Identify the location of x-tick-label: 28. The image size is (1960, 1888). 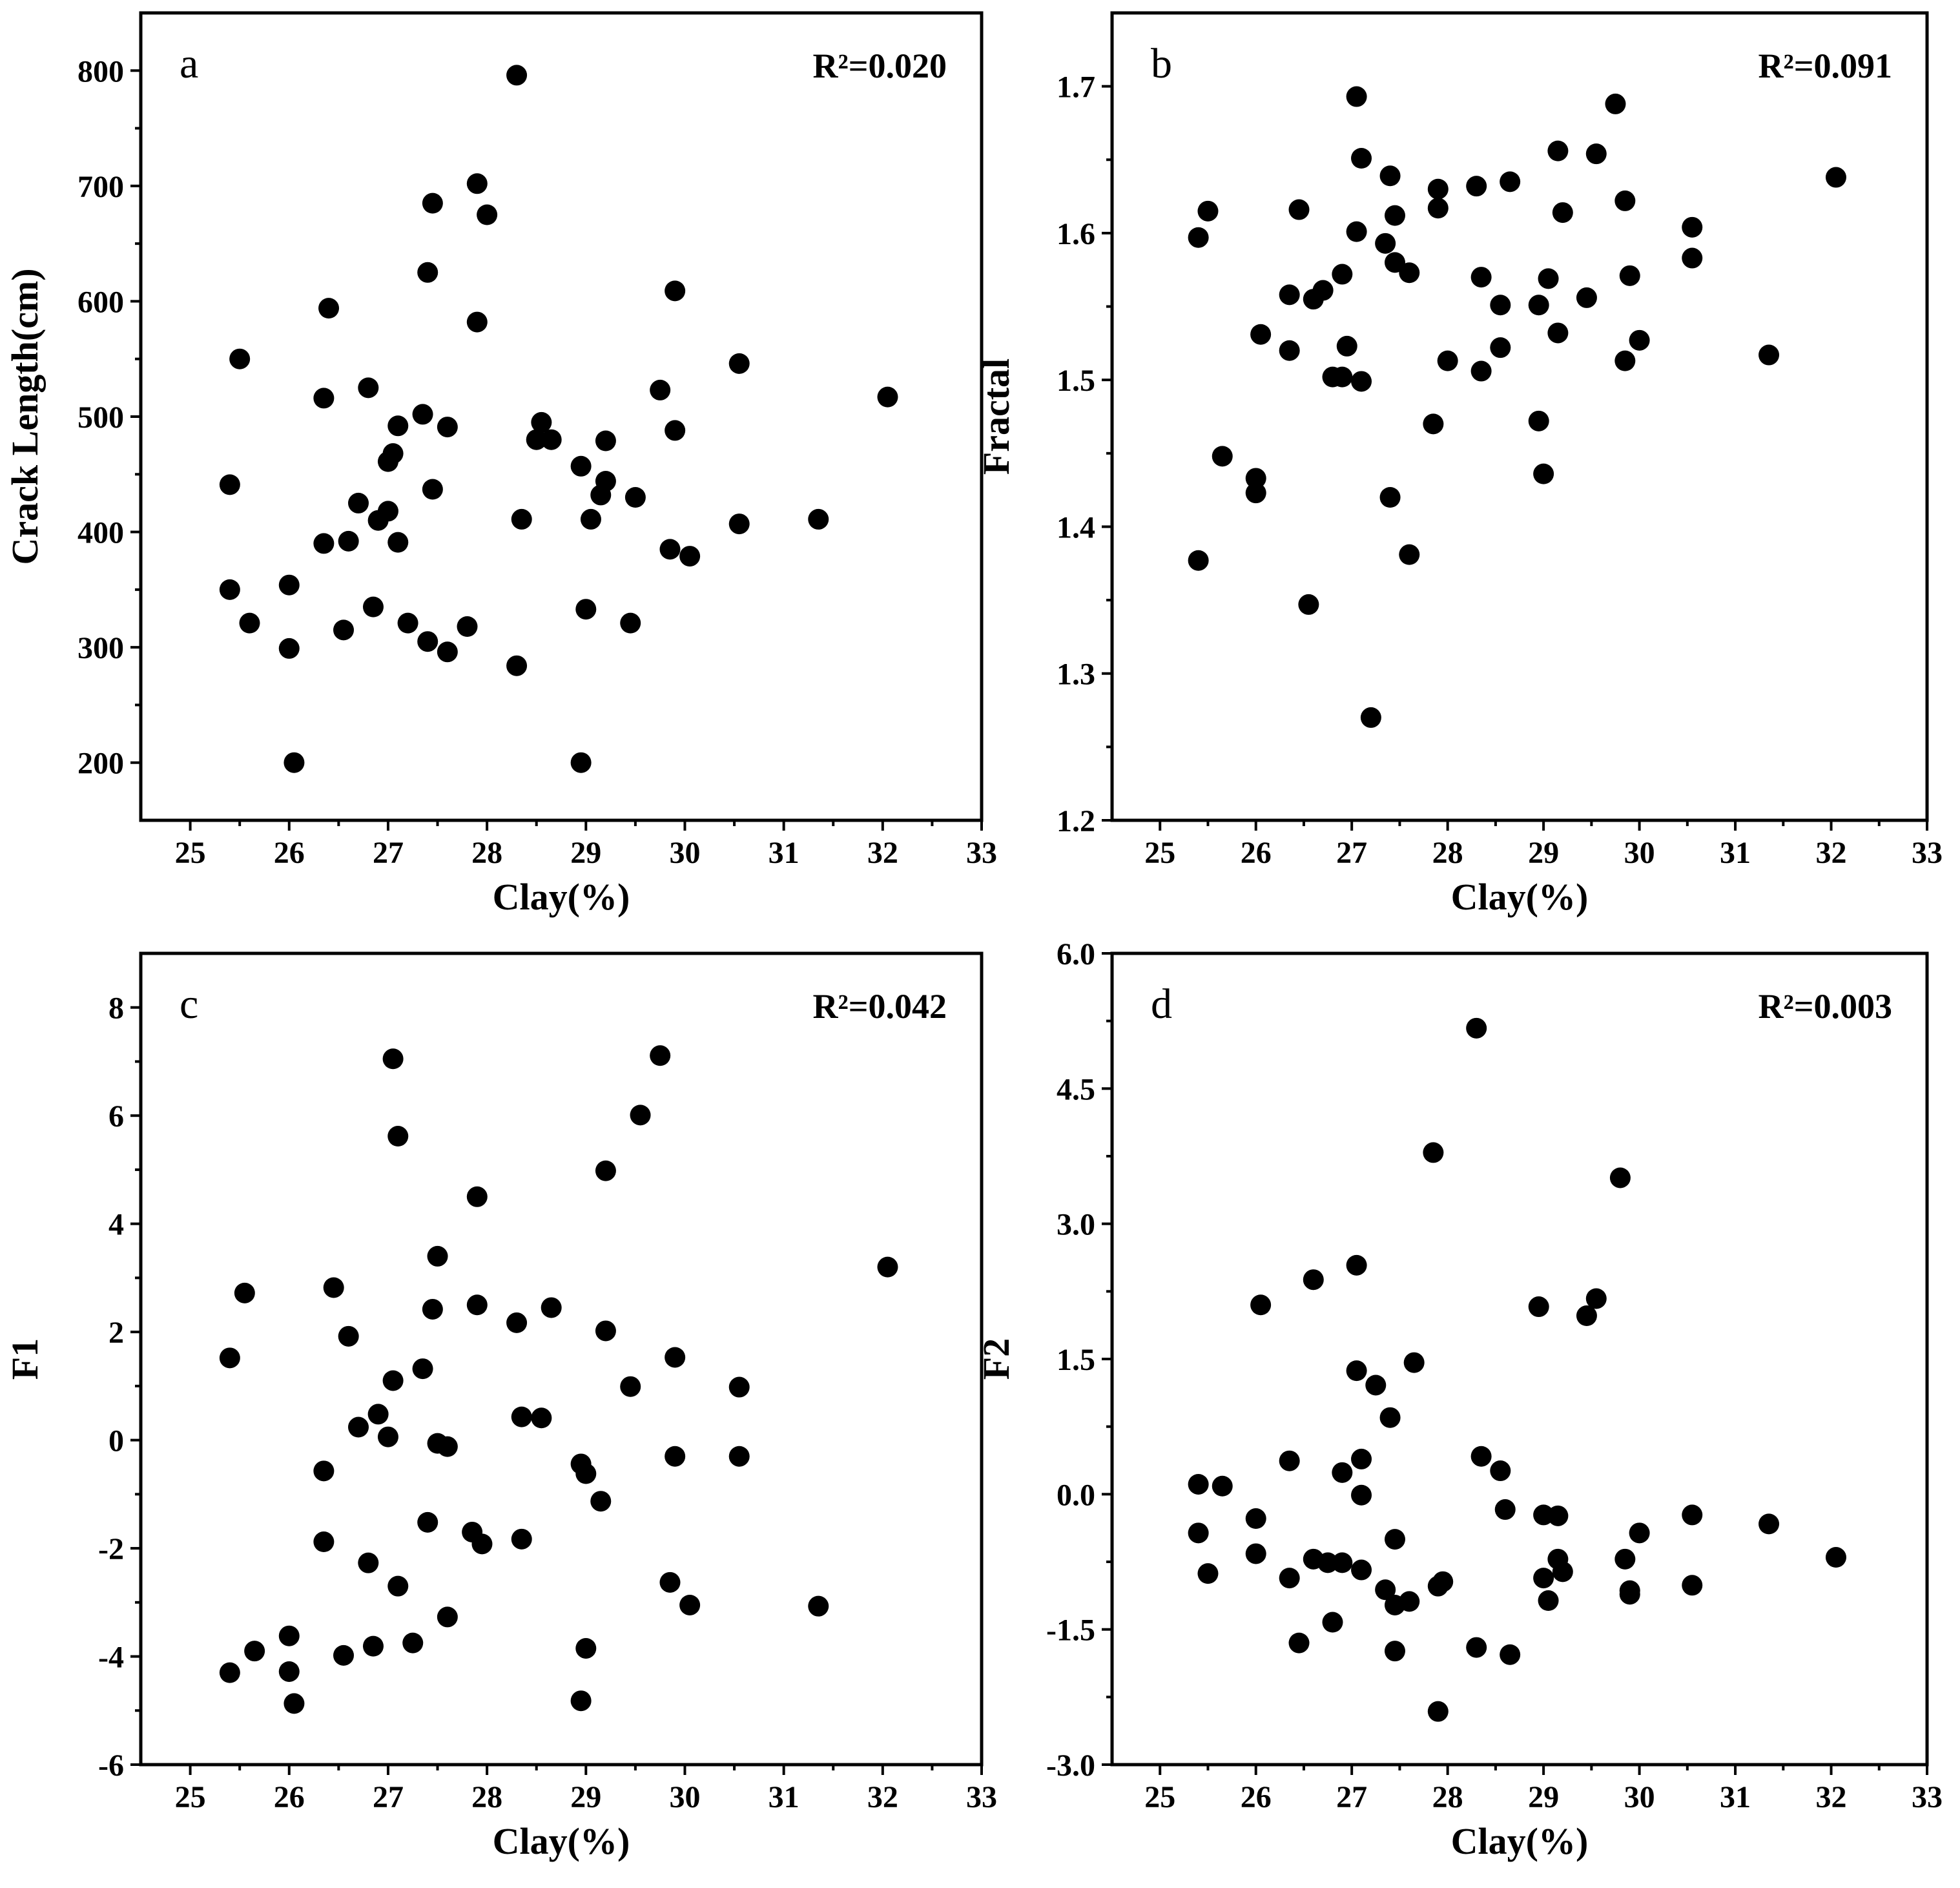
(486, 853).